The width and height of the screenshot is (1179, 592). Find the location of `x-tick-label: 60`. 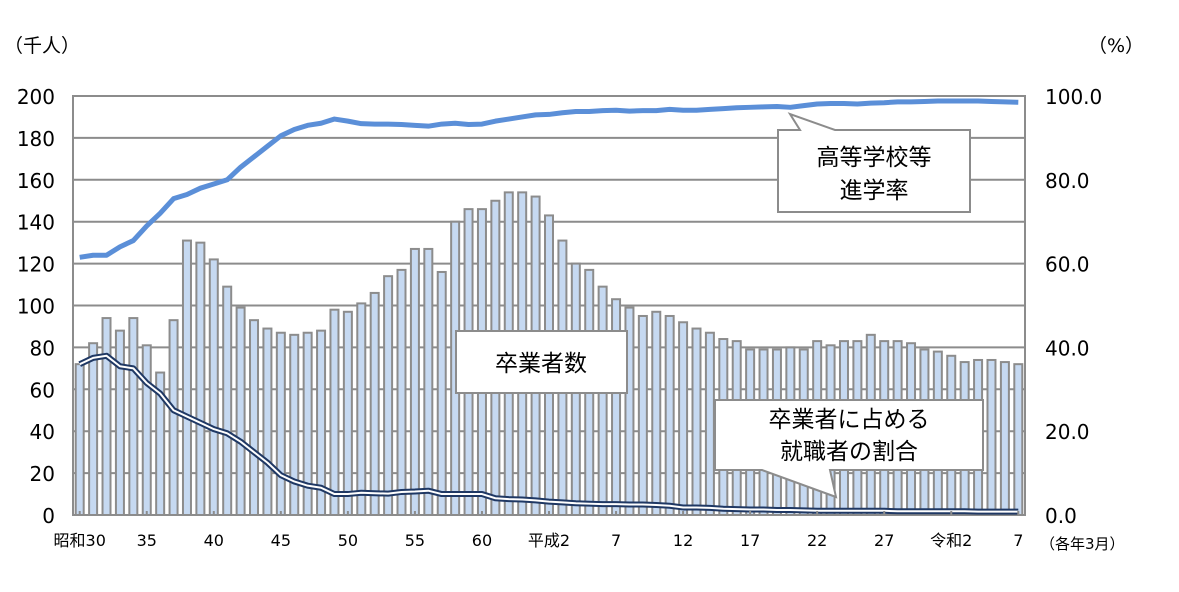

x-tick-label: 60 is located at coordinates (482, 540).